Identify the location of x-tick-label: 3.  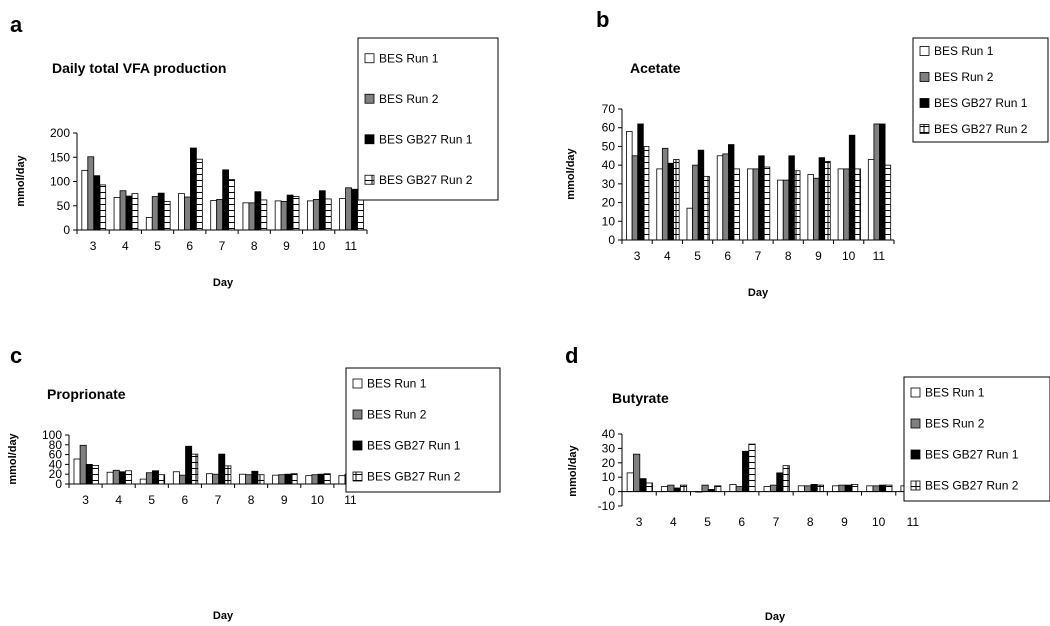
(639, 522).